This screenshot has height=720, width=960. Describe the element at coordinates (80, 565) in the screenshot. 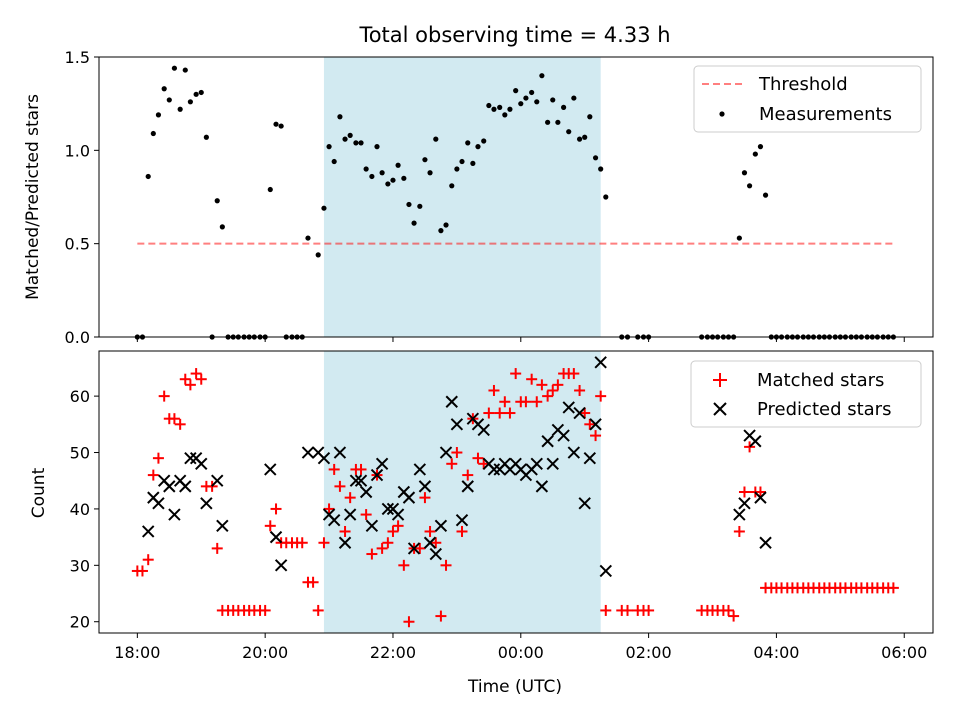

I see `y-tick-label: 30` at that location.